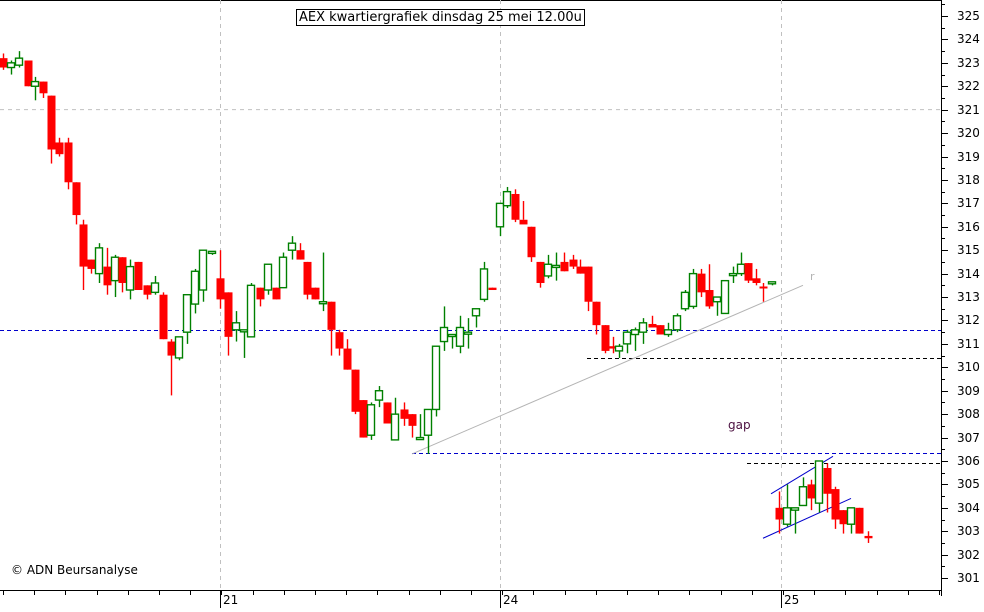 Image resolution: width=984 pixels, height=612 pixels. What do you see at coordinates (968, 110) in the screenshot?
I see `y-tick-label: 321` at bounding box center [968, 110].